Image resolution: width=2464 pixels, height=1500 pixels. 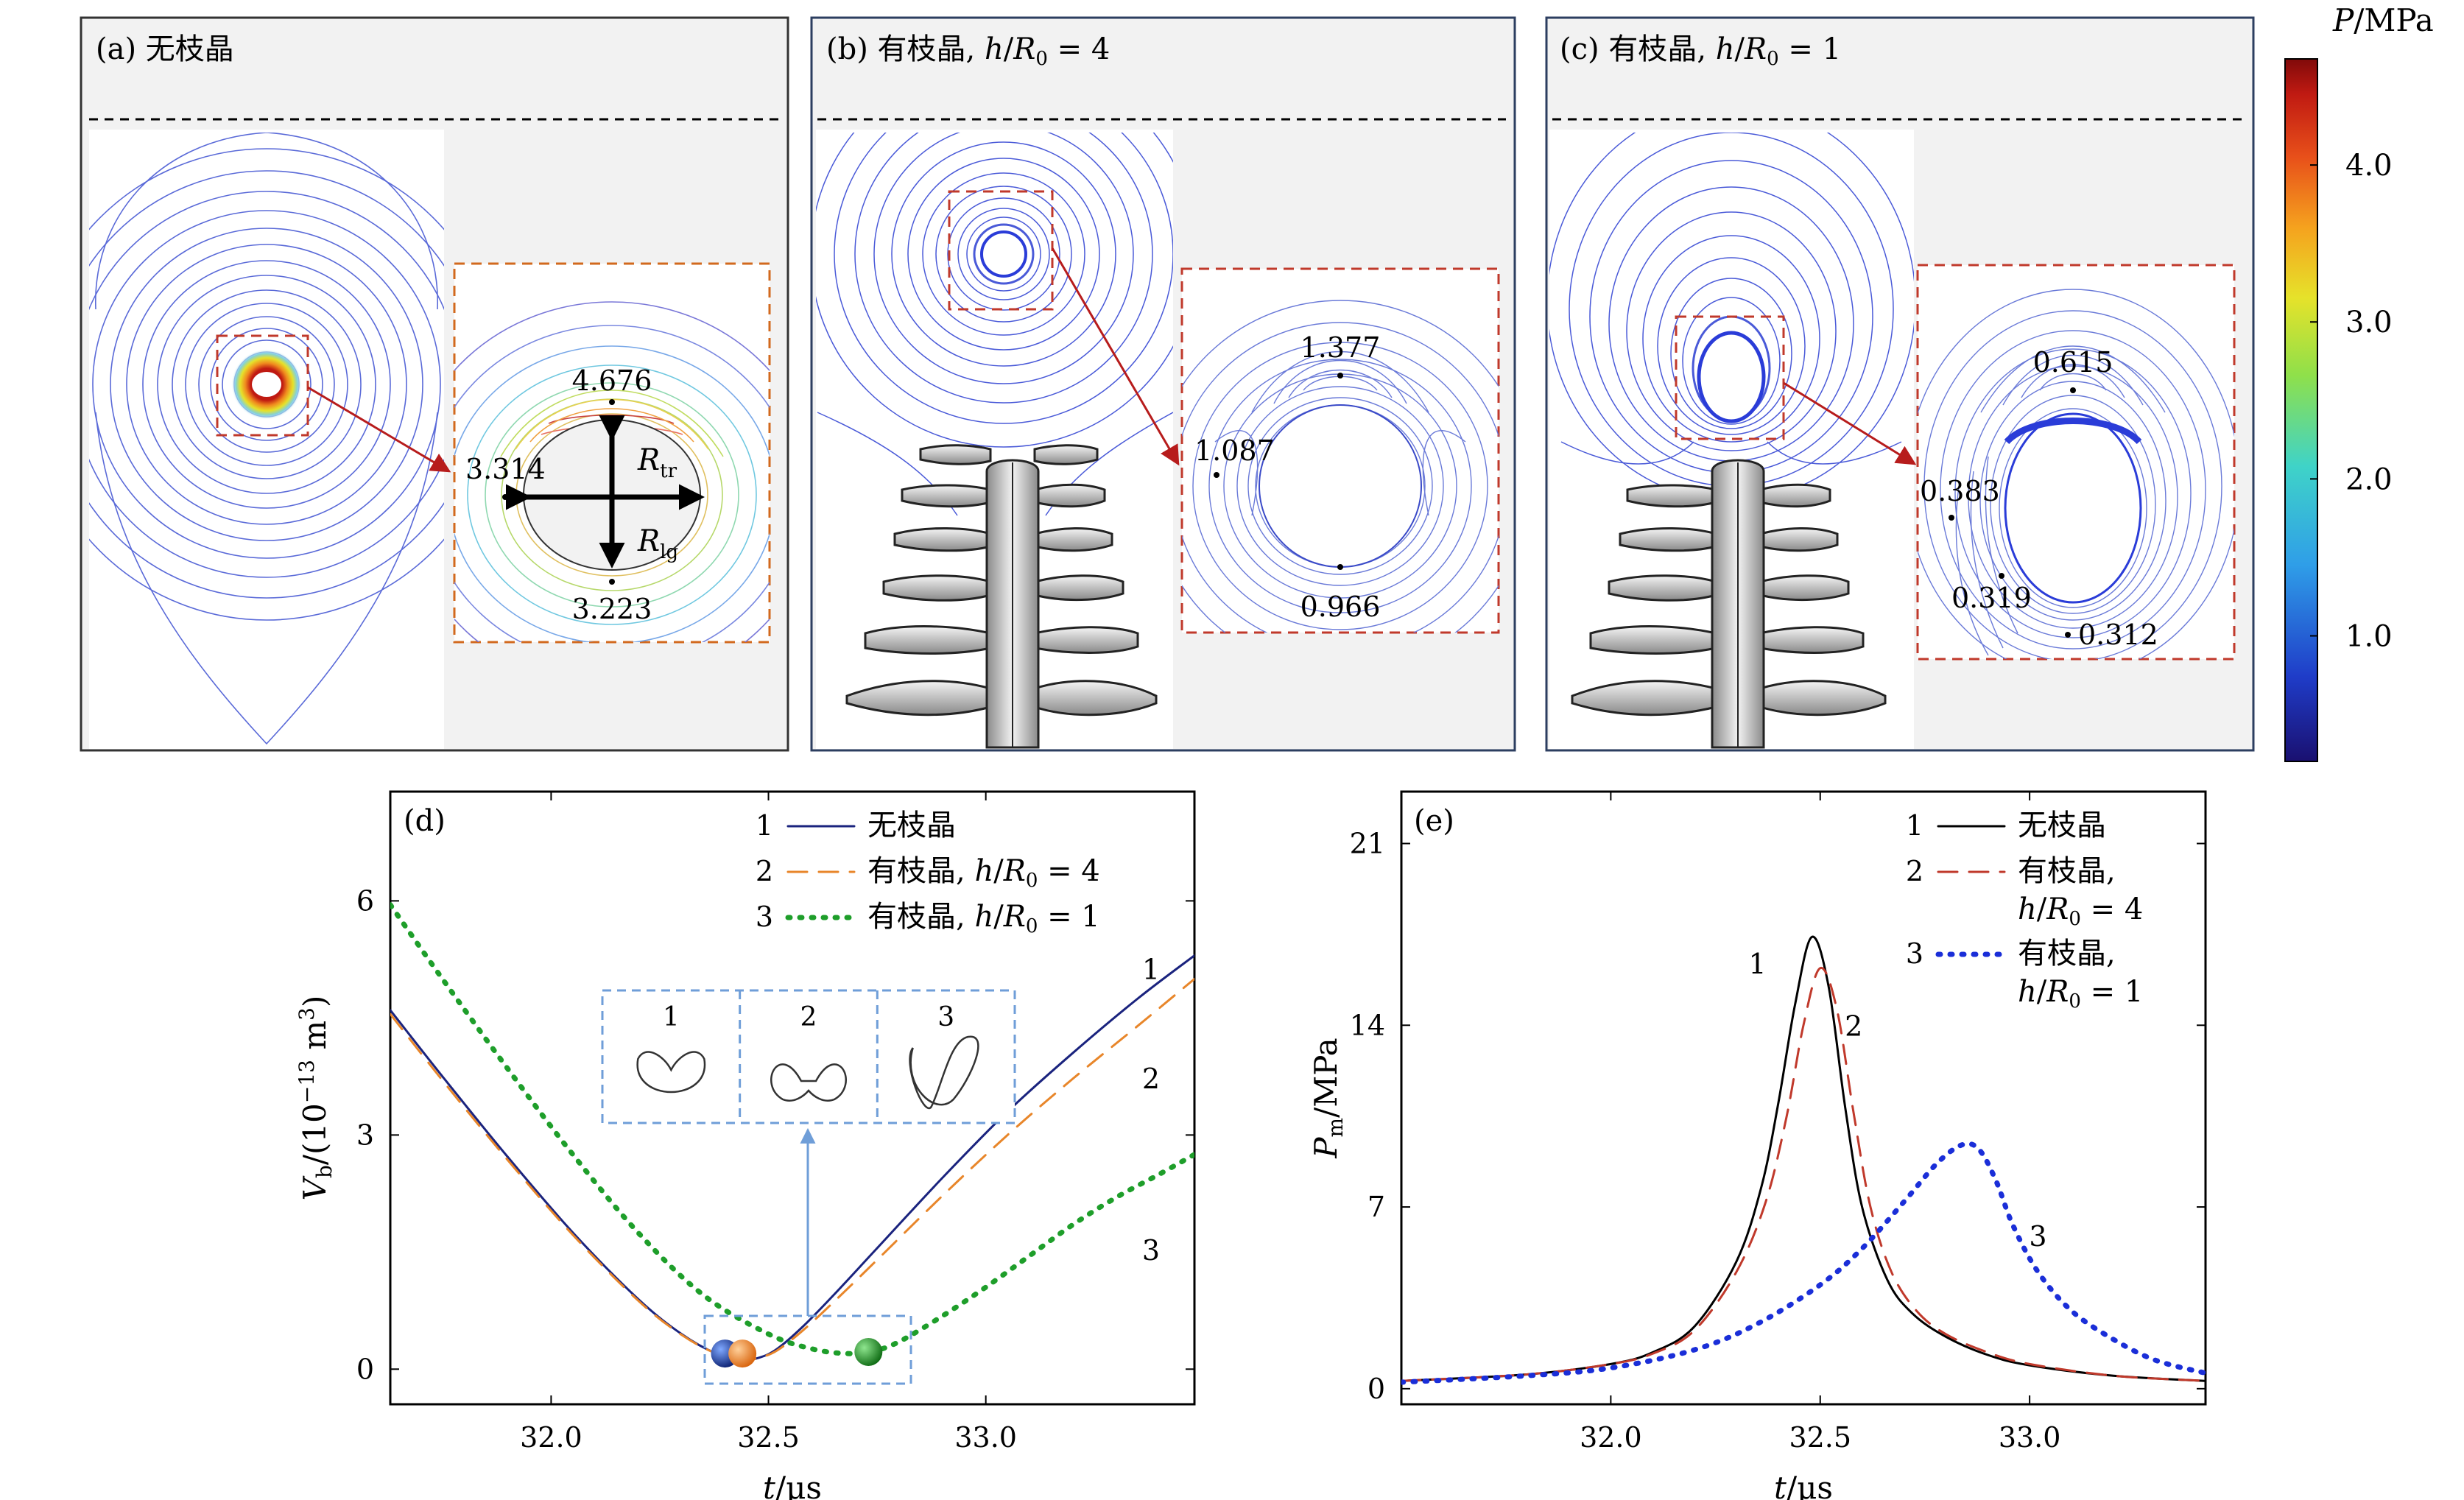 I want to click on panel-a: 4.676 3.314 3.223 Rtr Rlg (a) 无枝晶, so click(x=434, y=384).